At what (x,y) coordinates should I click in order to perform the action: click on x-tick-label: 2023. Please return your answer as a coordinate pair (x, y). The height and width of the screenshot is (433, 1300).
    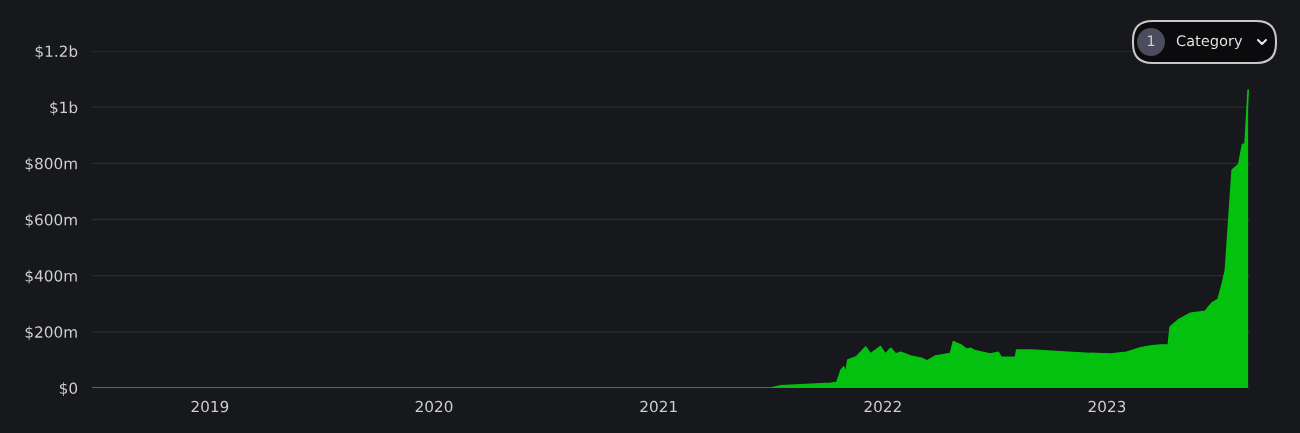
    Looking at the image, I should click on (1107, 406).